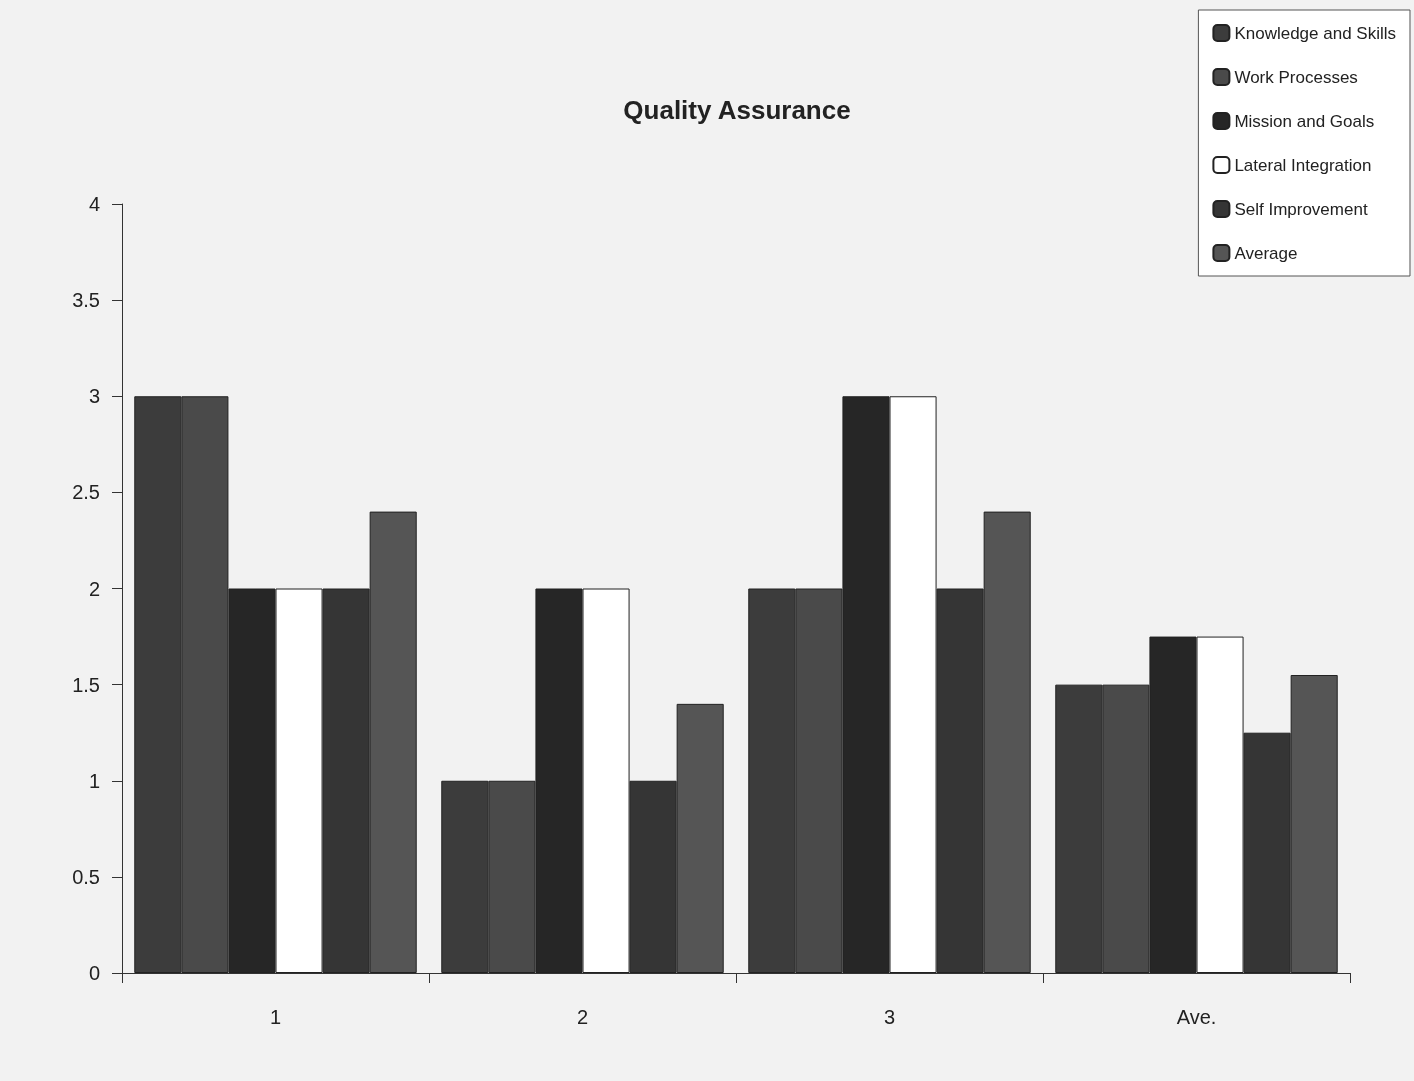 This screenshot has height=1081, width=1414. I want to click on y-tick-label: 1, so click(94, 780).